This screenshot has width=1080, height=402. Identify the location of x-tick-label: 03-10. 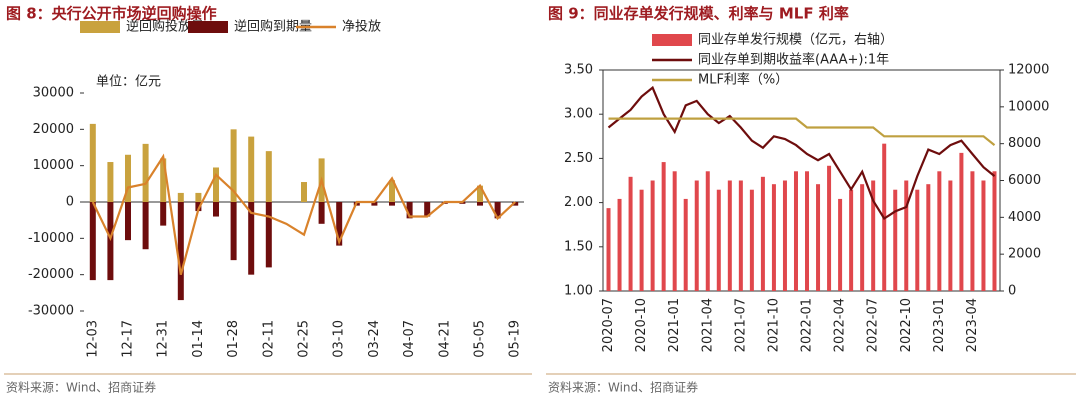
(339, 339).